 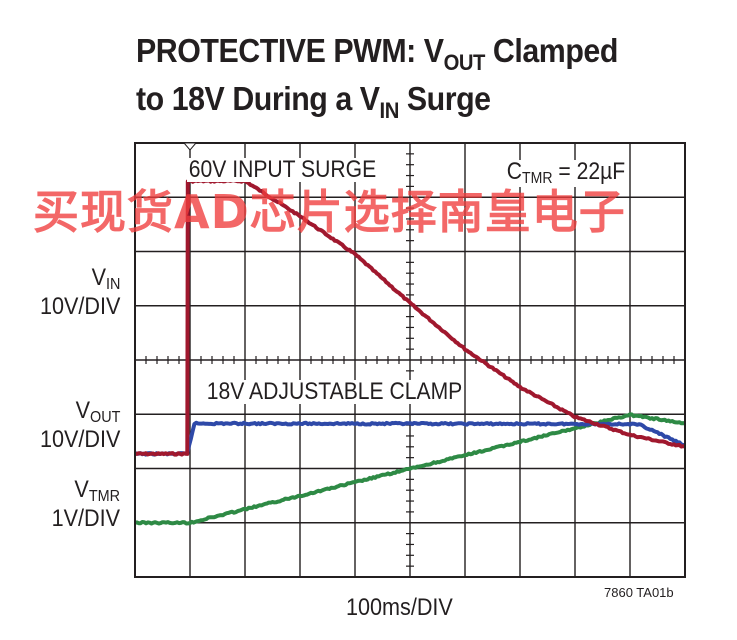 I want to click on watermark: 买现货AD芯片选择南皇电子, so click(x=329, y=212).